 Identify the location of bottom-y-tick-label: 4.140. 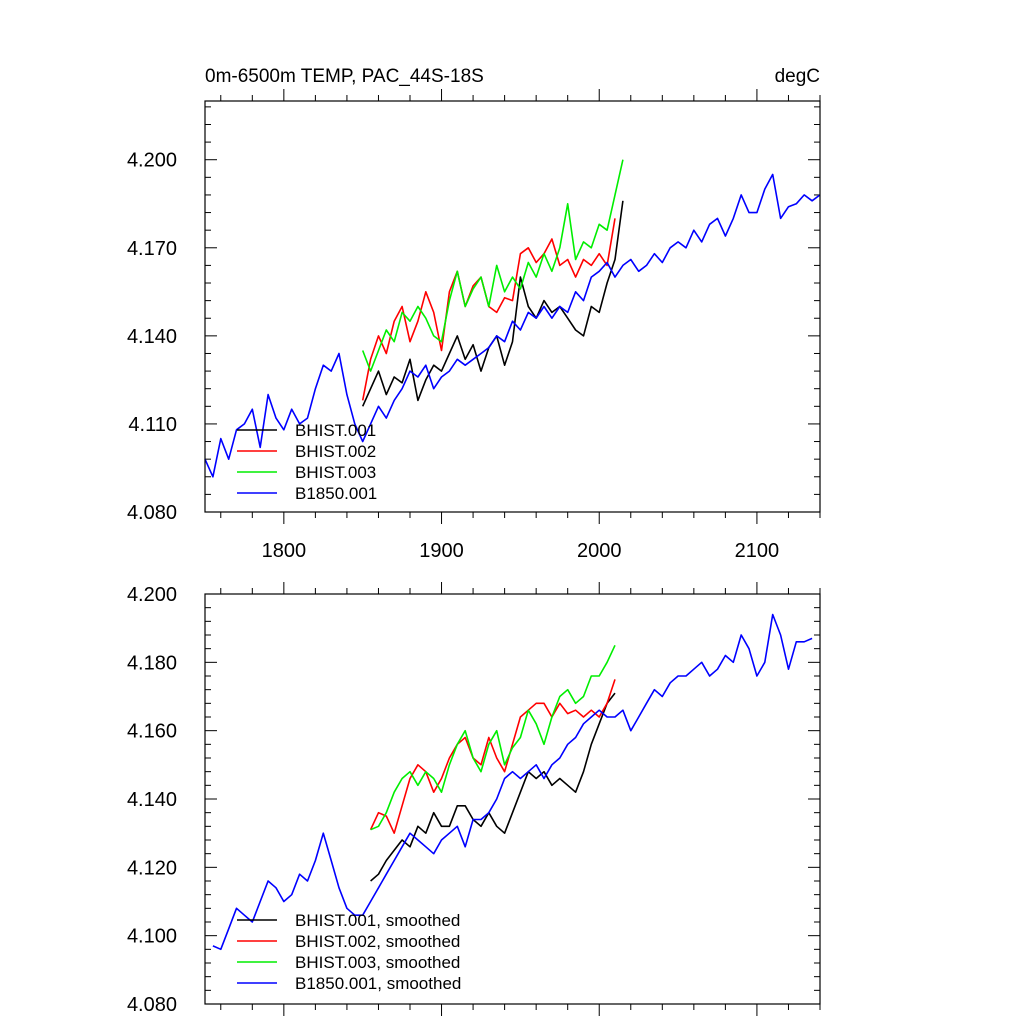
(152, 800).